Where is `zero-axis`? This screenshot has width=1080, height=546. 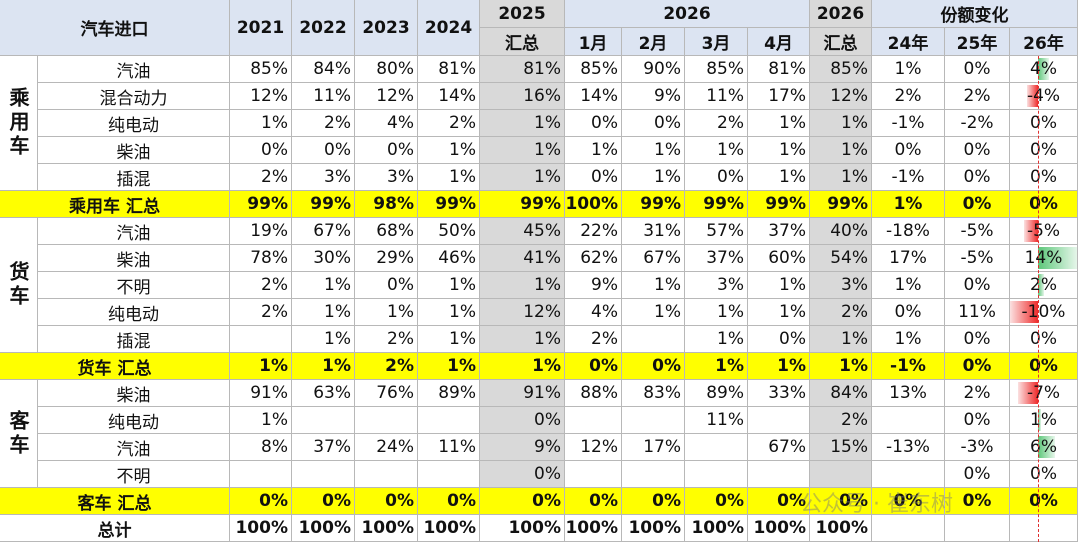
zero-axis is located at coordinates (1038, 299).